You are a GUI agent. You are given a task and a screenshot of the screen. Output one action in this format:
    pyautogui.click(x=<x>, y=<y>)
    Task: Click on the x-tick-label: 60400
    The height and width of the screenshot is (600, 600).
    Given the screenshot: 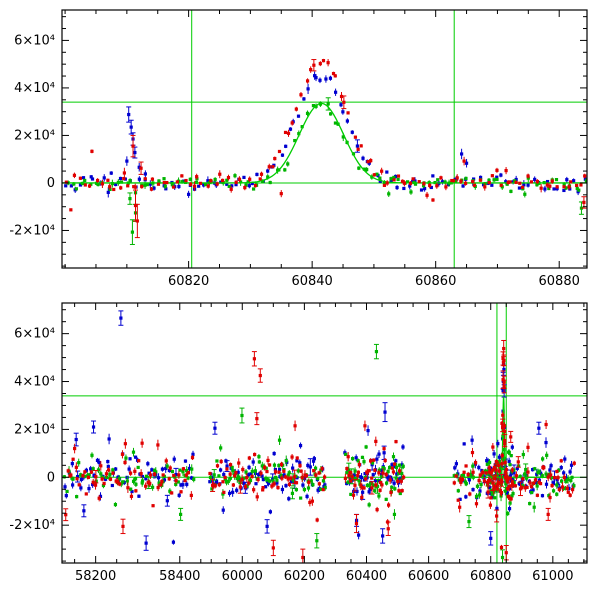 What is the action you would take?
    pyautogui.click(x=366, y=576)
    